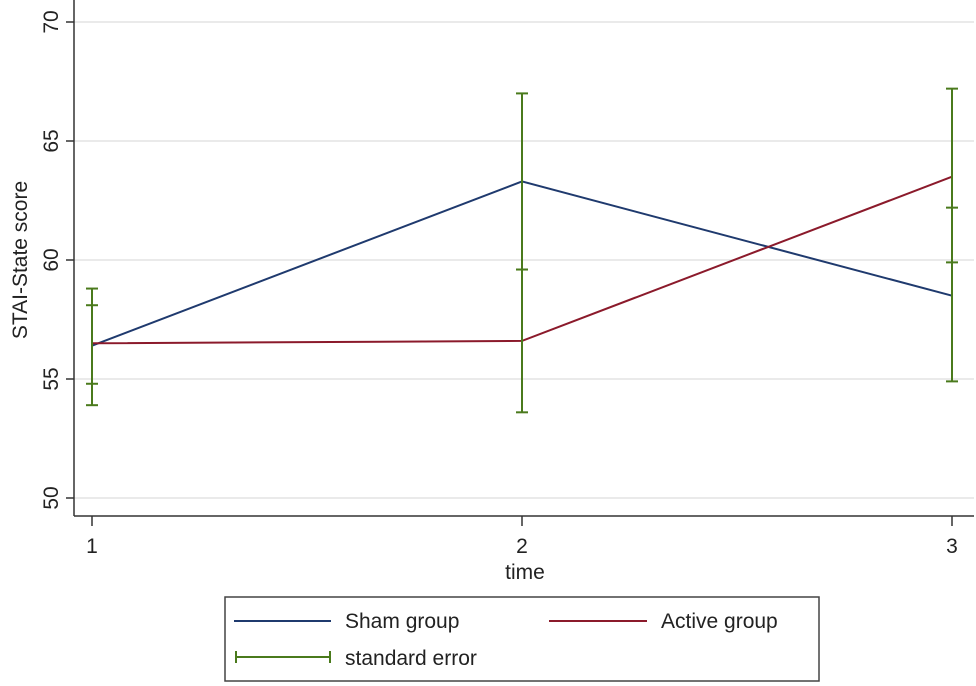  I want to click on x-tick-label: 2, so click(522, 546).